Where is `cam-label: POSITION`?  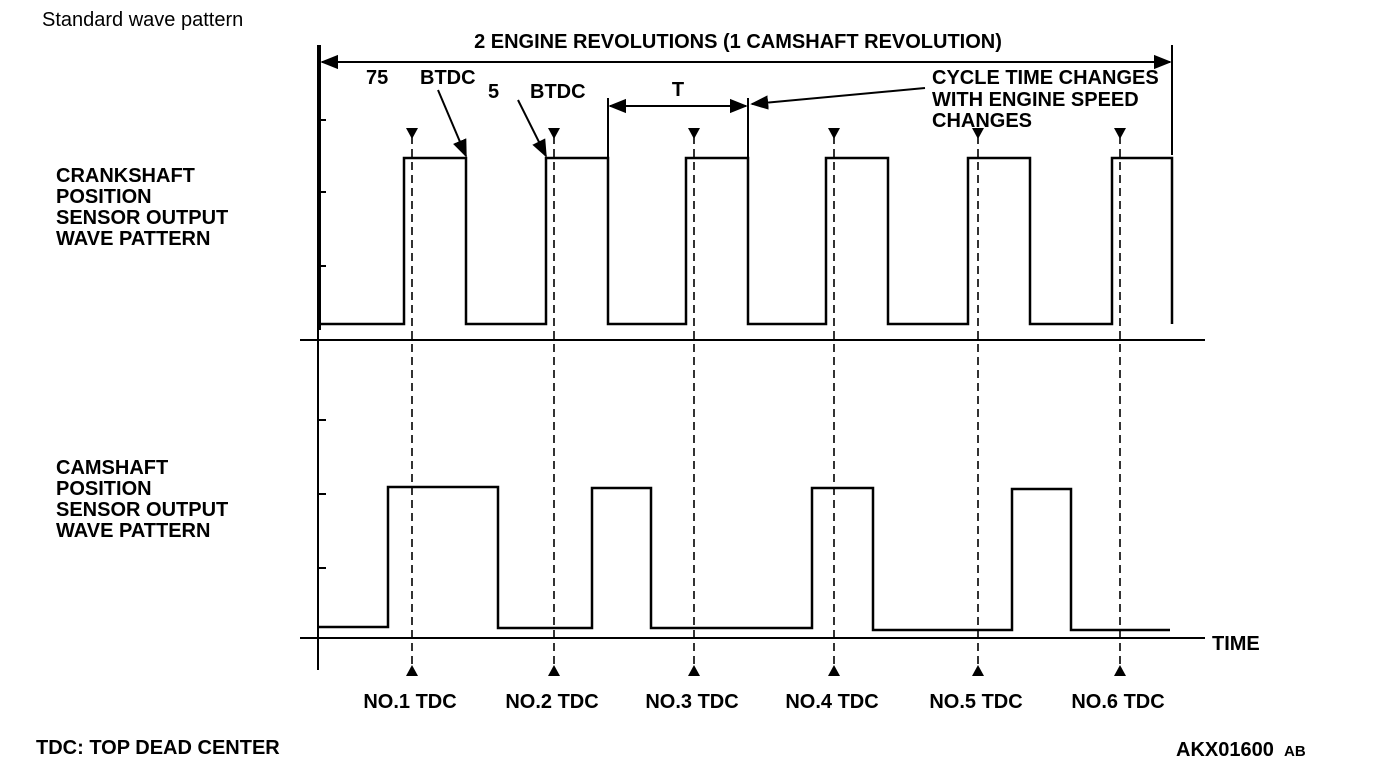 cam-label: POSITION is located at coordinates (104, 489).